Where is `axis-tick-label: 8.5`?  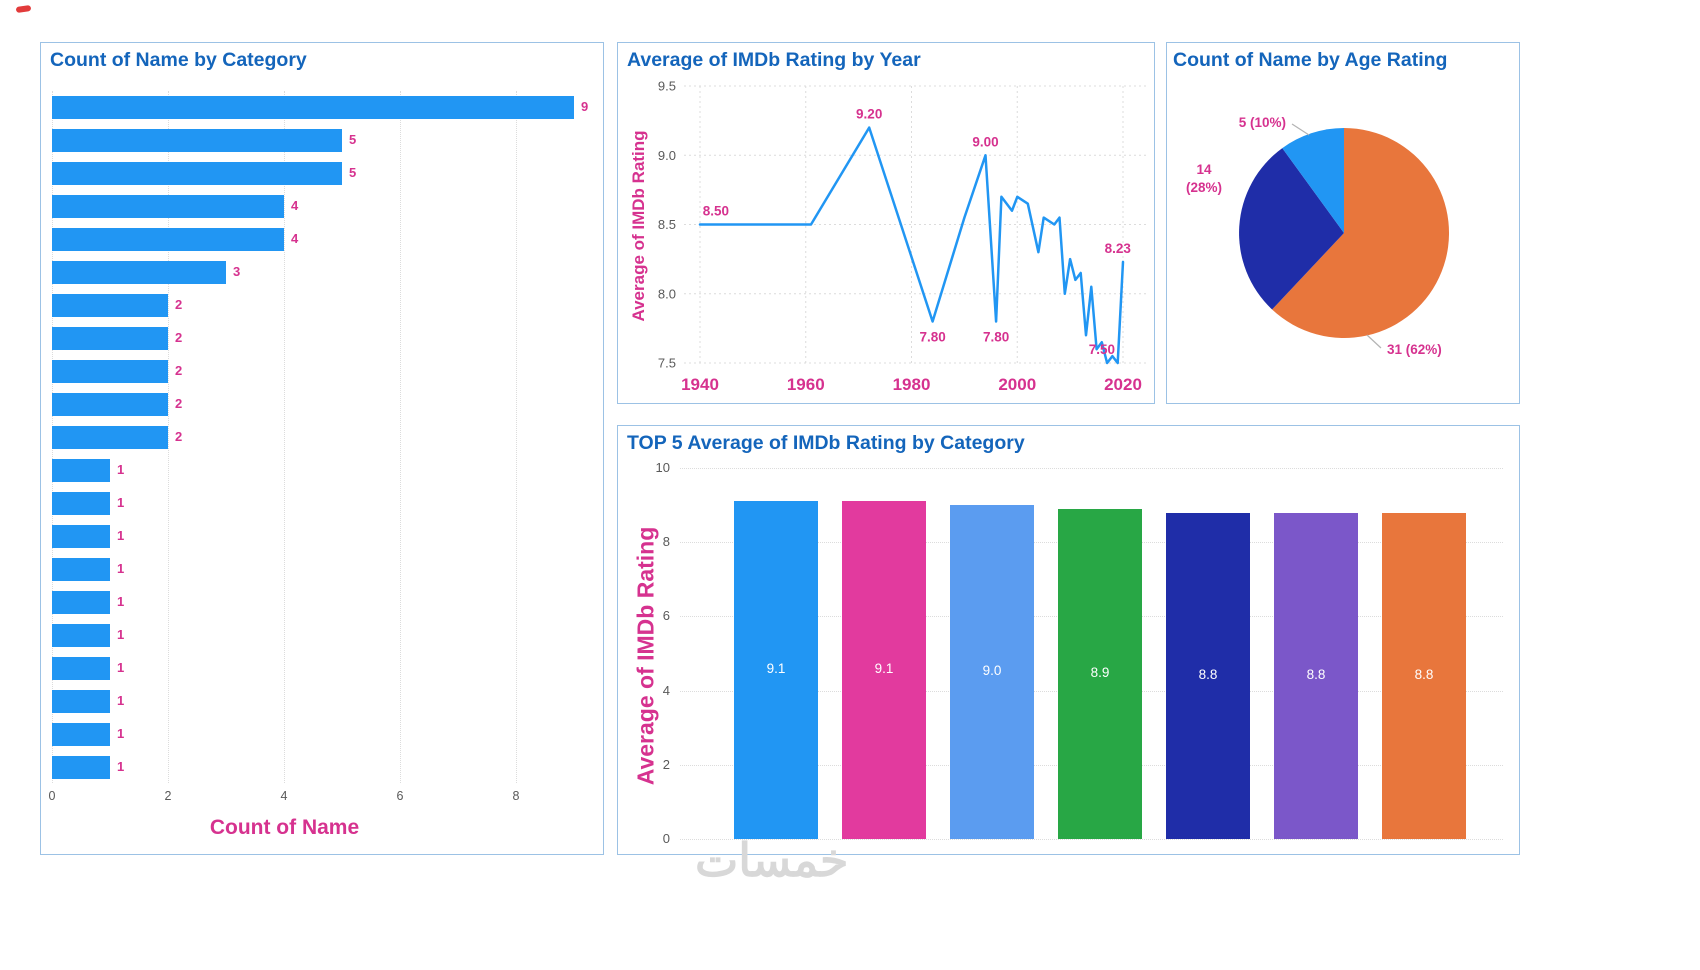
axis-tick-label: 8.5 is located at coordinates (667, 224).